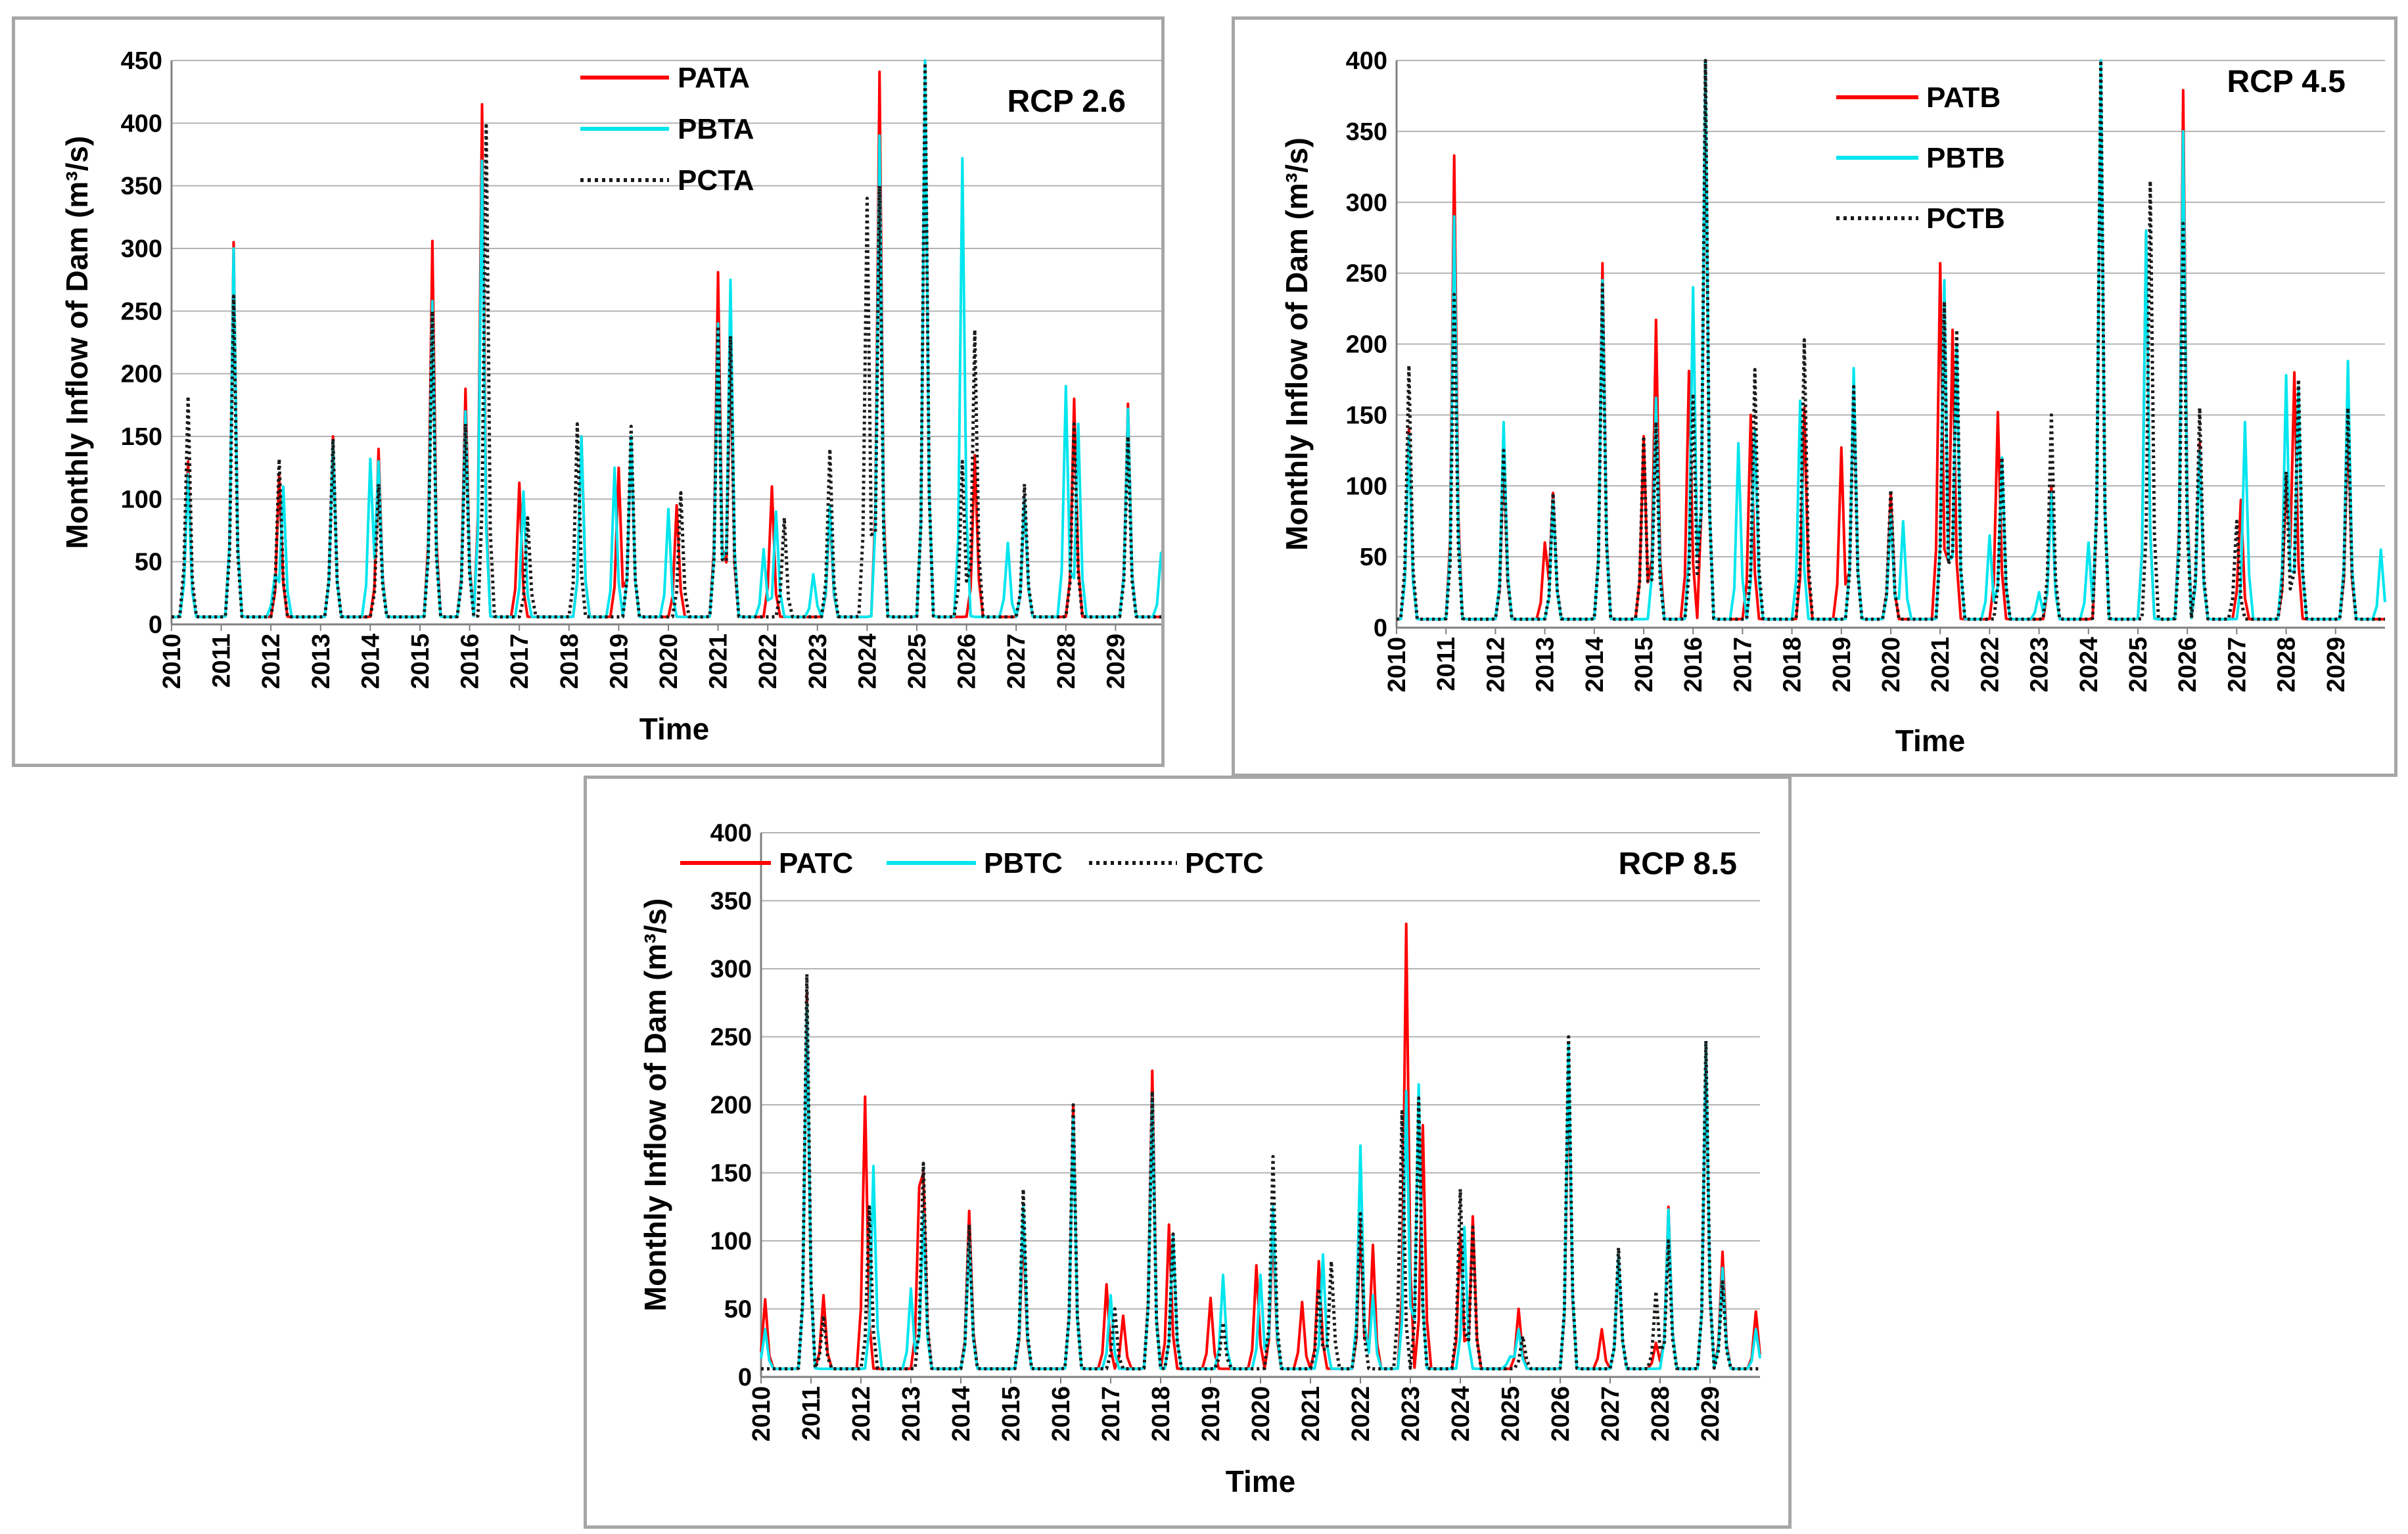 This screenshot has width=2408, height=1534. What do you see at coordinates (1066, 101) in the screenshot?
I see `scenario-label: RCP 2.6` at bounding box center [1066, 101].